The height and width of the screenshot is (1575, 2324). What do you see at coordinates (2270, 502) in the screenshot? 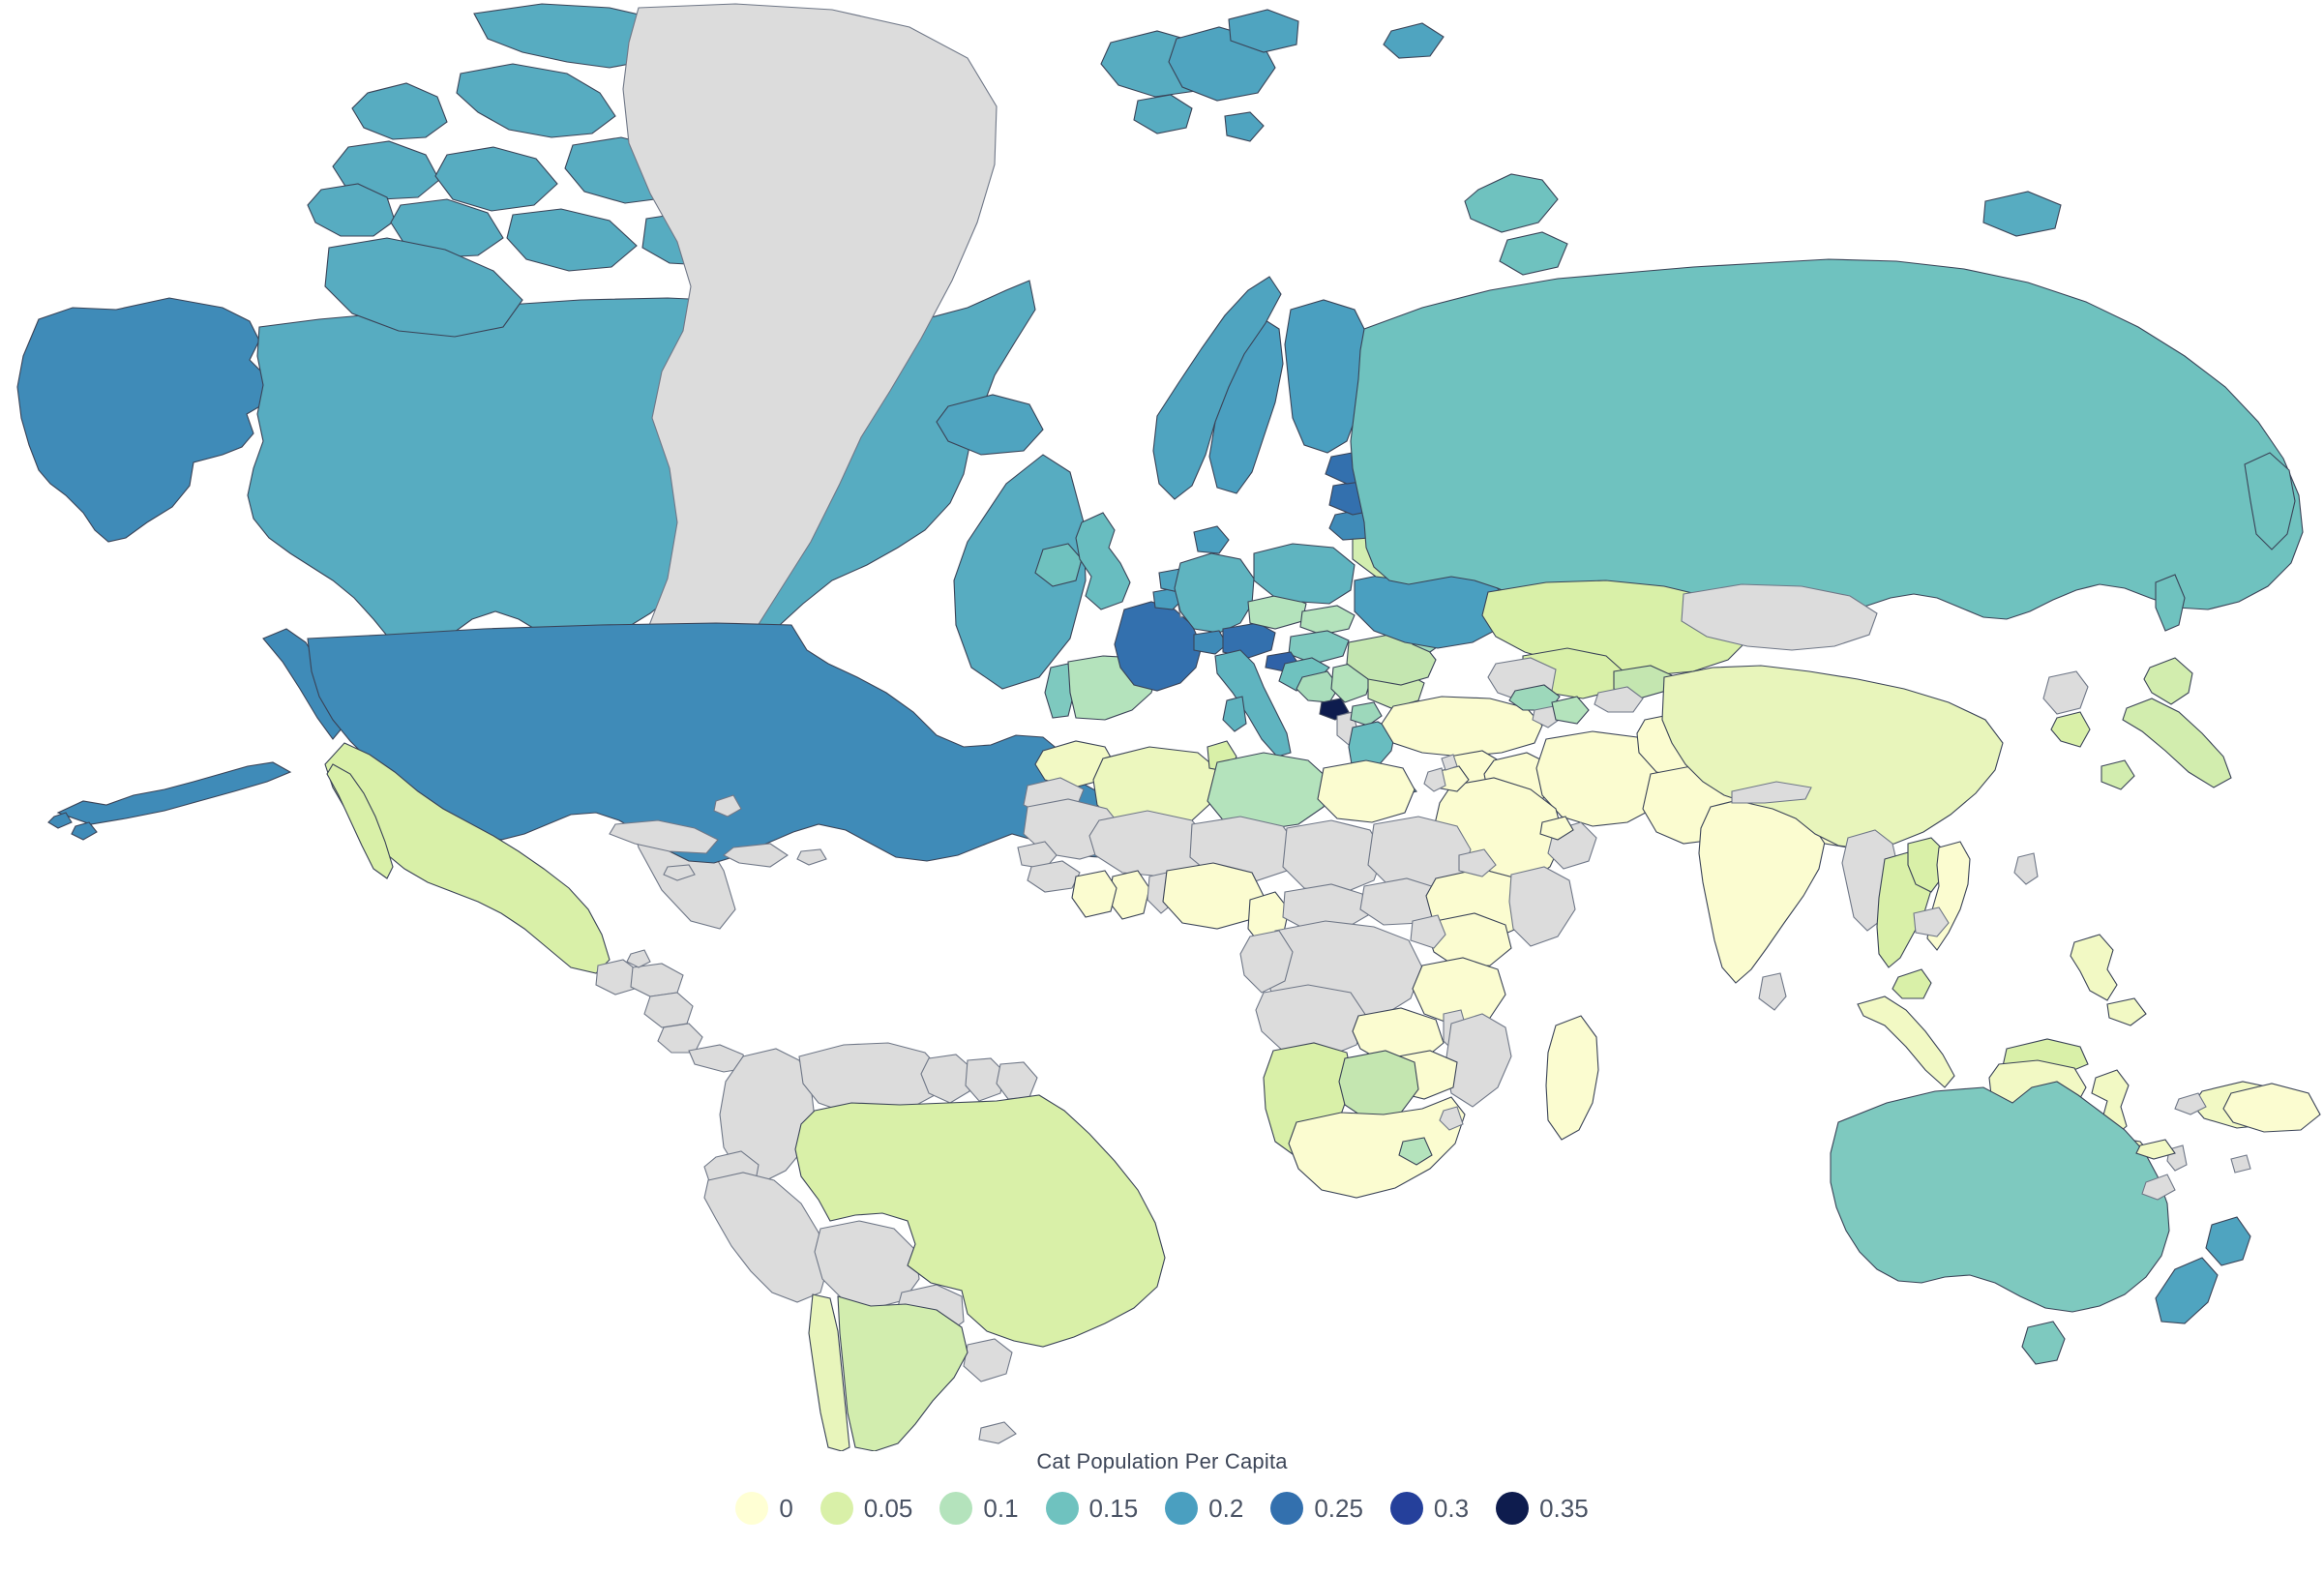
I see `region-kamchatka` at bounding box center [2270, 502].